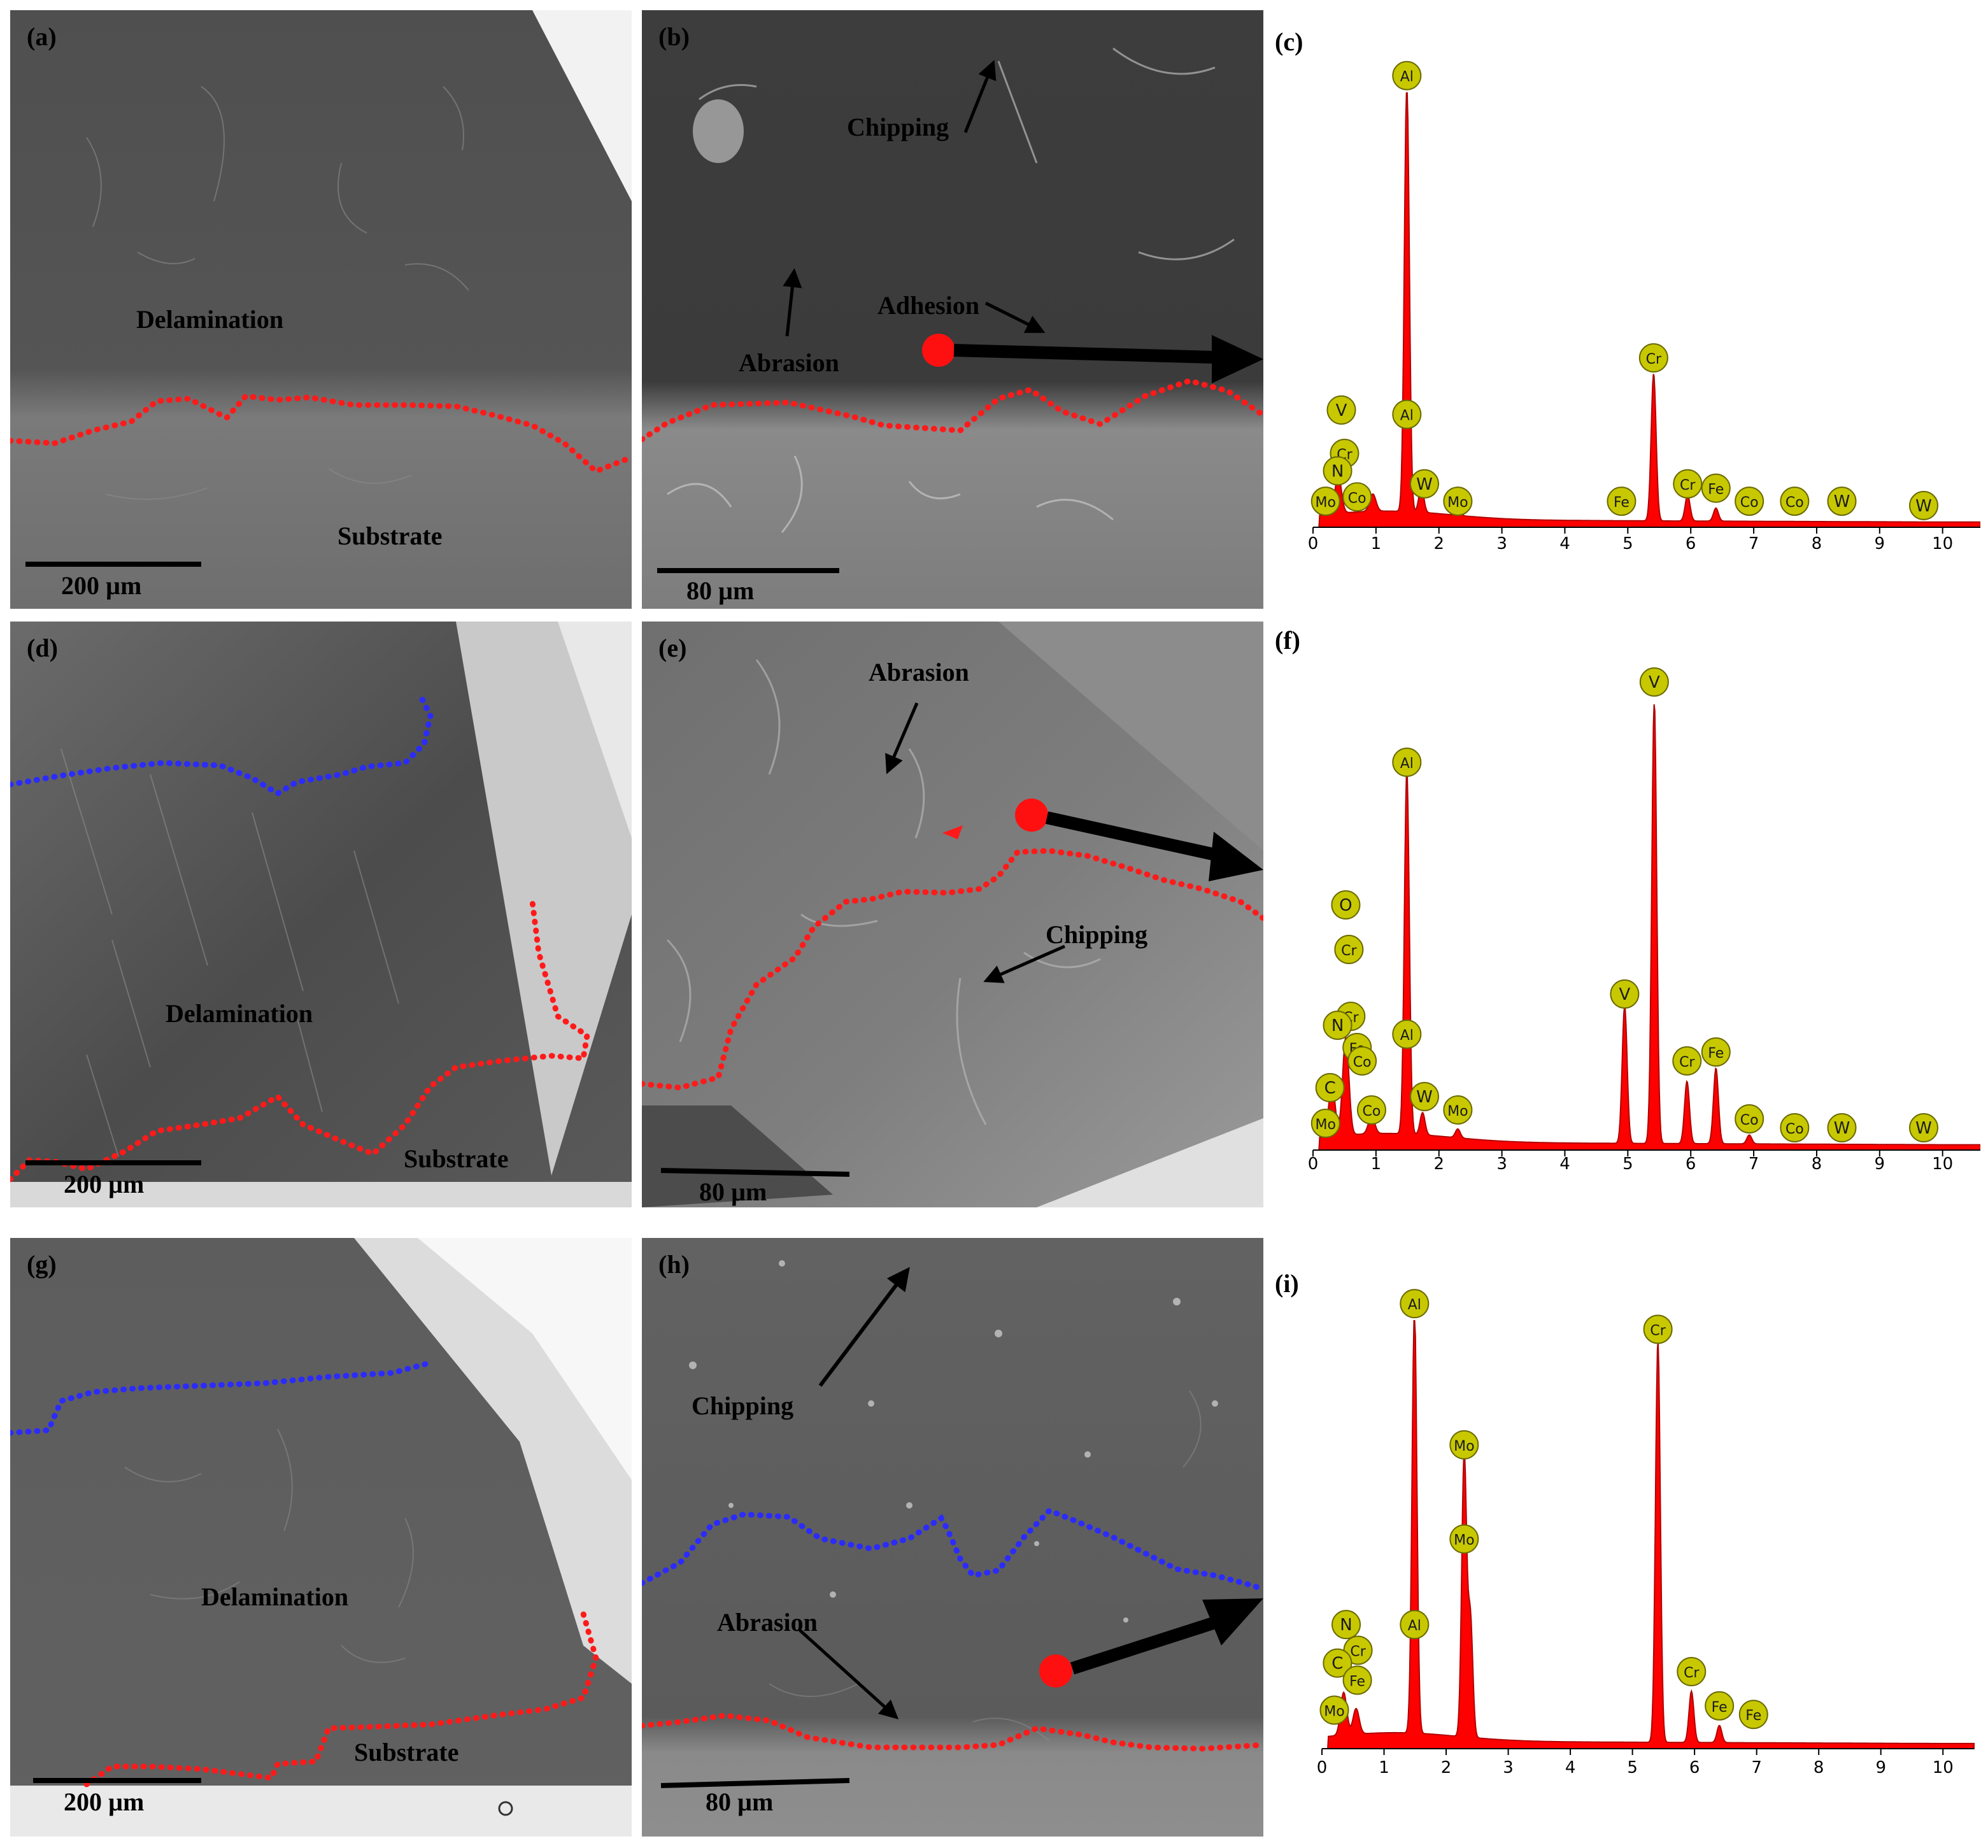 Image resolution: width=1988 pixels, height=1848 pixels. Describe the element at coordinates (406, 1752) in the screenshot. I see `annotation-substrate: Substrate` at that location.